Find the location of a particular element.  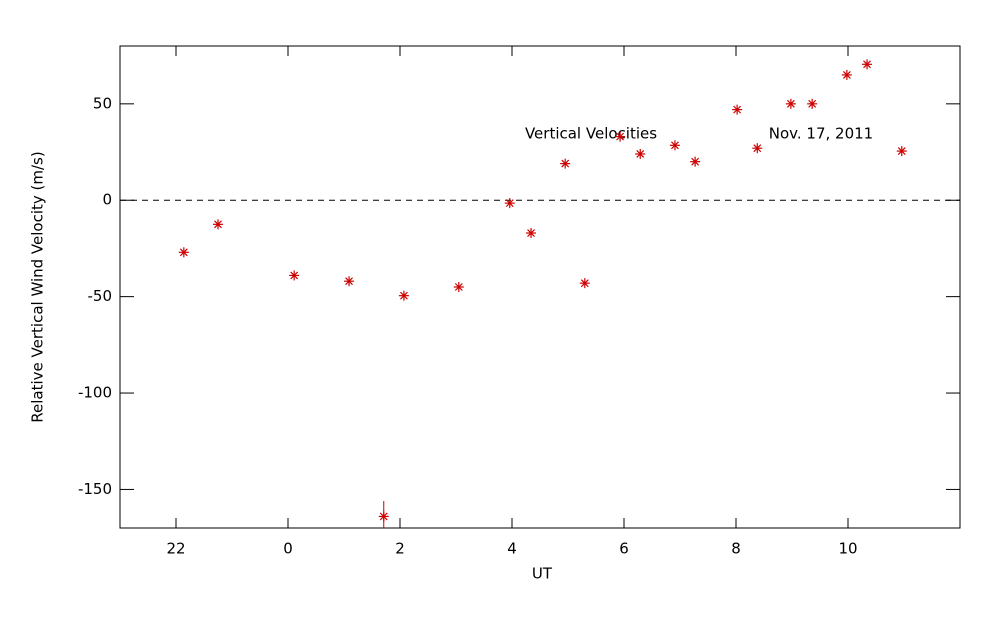

y-tick-label: -100 is located at coordinates (95, 393).